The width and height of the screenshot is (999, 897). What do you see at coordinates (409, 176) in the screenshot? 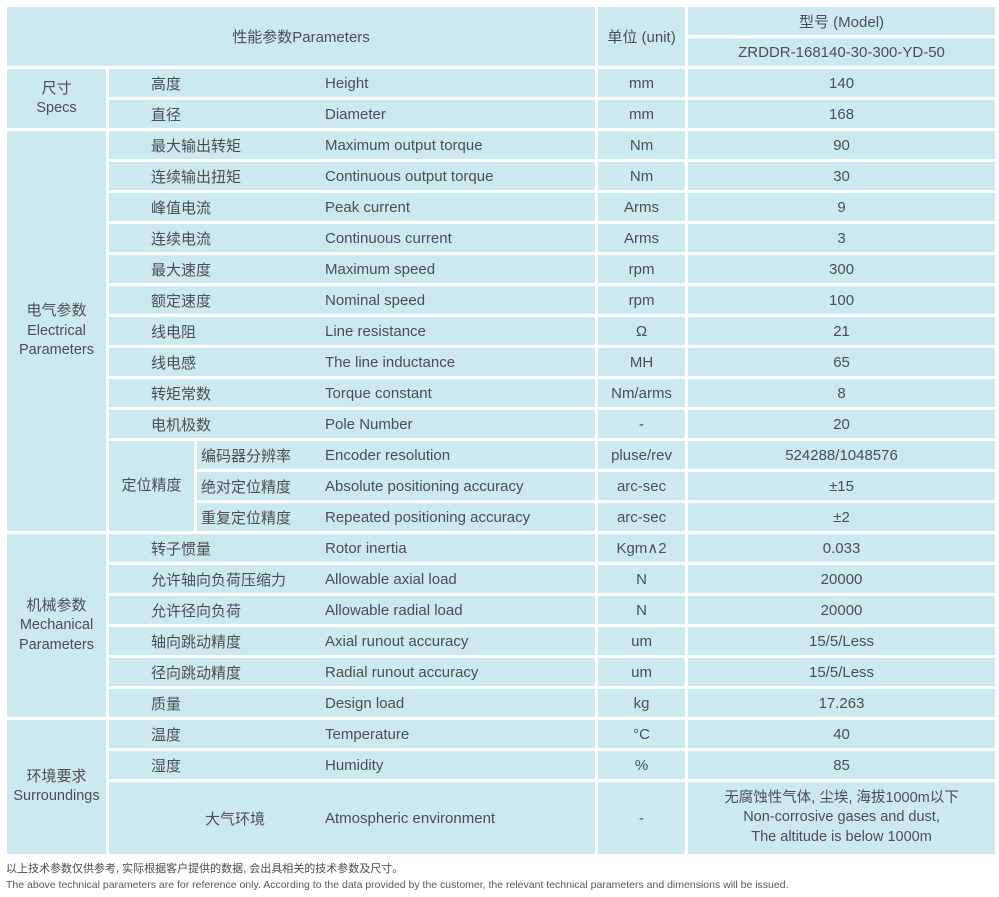
I see `param-en: Continuous output torque` at bounding box center [409, 176].